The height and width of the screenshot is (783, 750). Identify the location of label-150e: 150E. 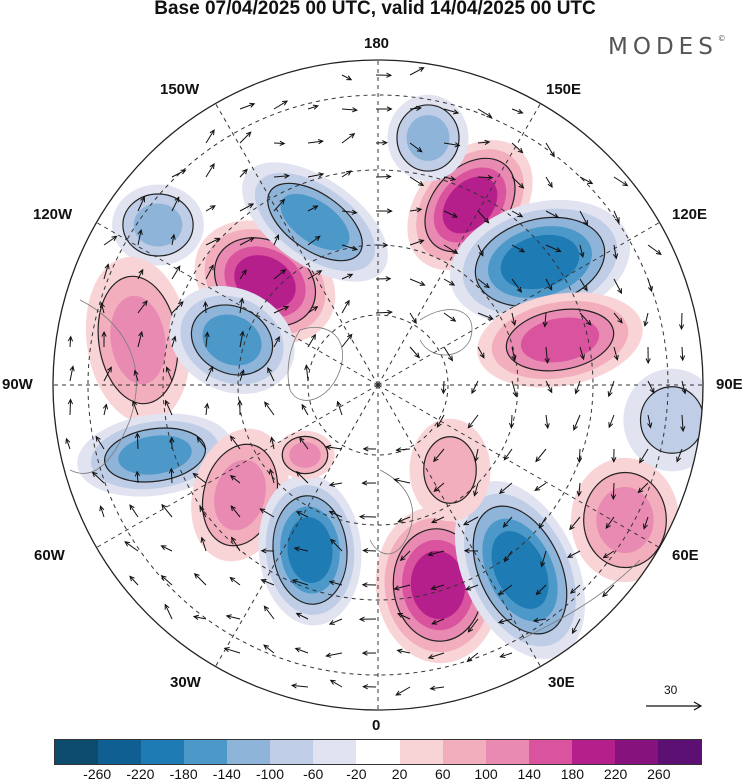
(564, 89).